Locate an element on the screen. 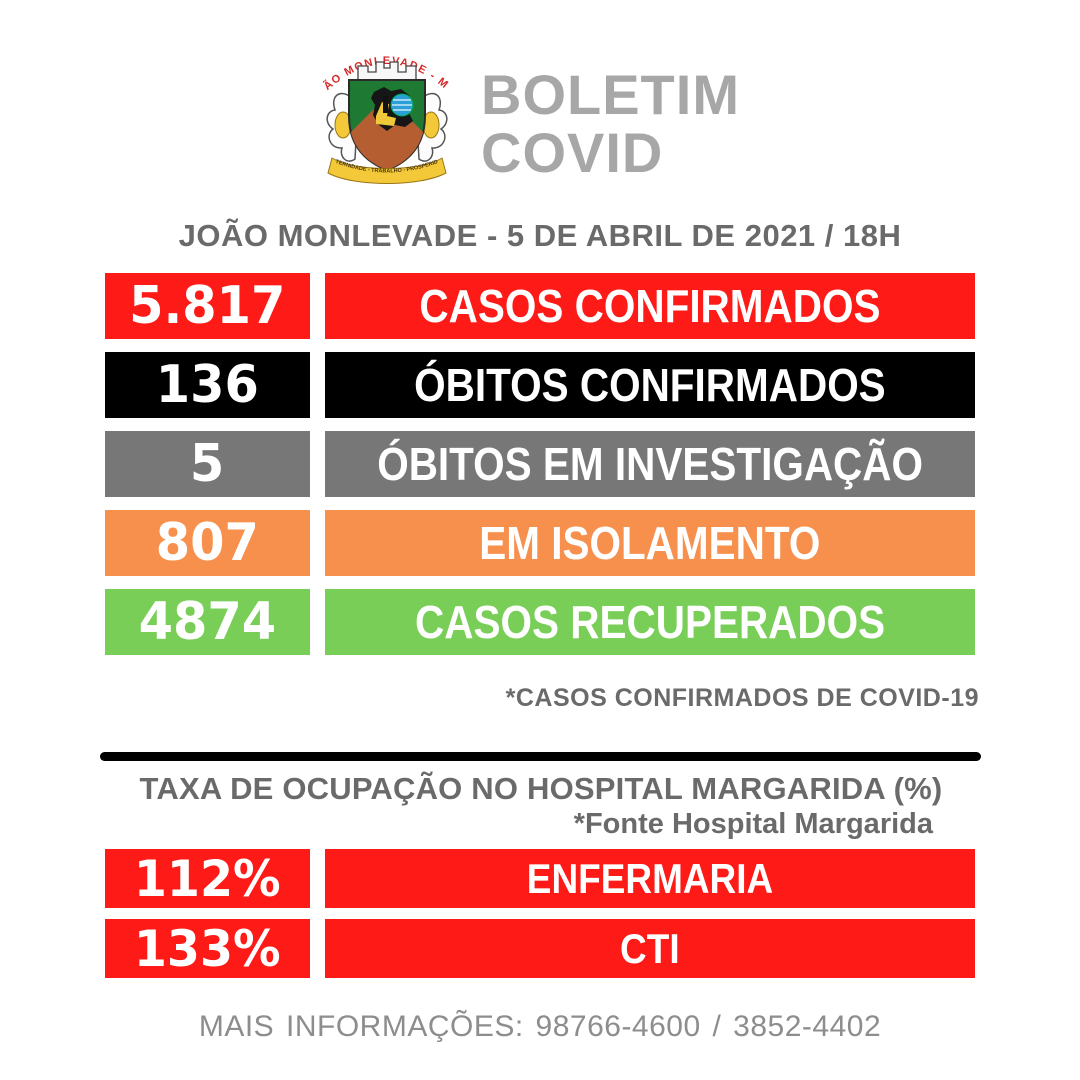  stat-value-box: 807 is located at coordinates (207, 543).